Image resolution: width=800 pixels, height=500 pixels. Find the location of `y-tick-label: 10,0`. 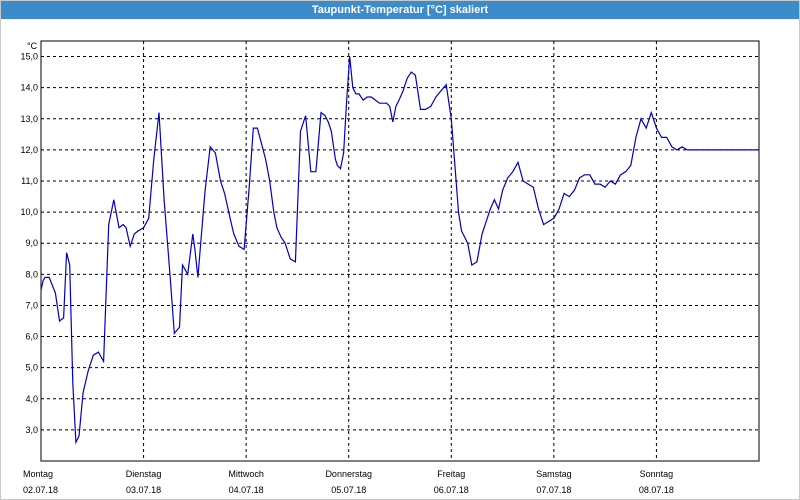

y-tick-label: 10,0 is located at coordinates (29, 212).